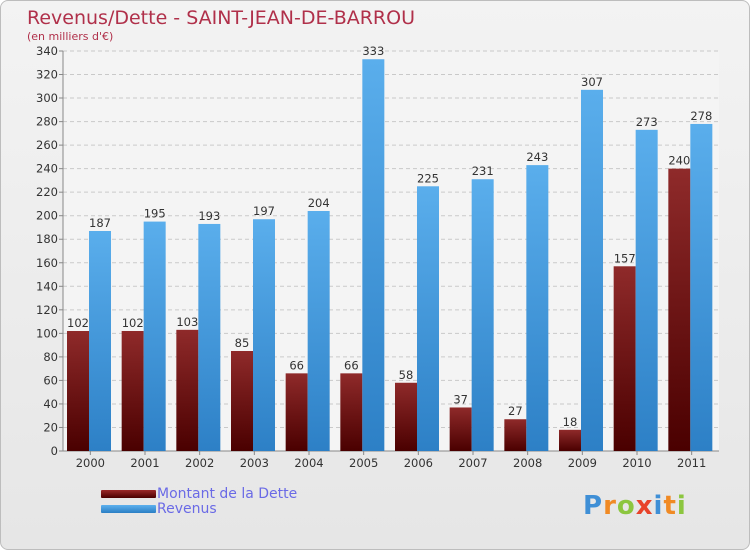 The image size is (750, 550). I want to click on x-tick-label: 2011, so click(691, 463).